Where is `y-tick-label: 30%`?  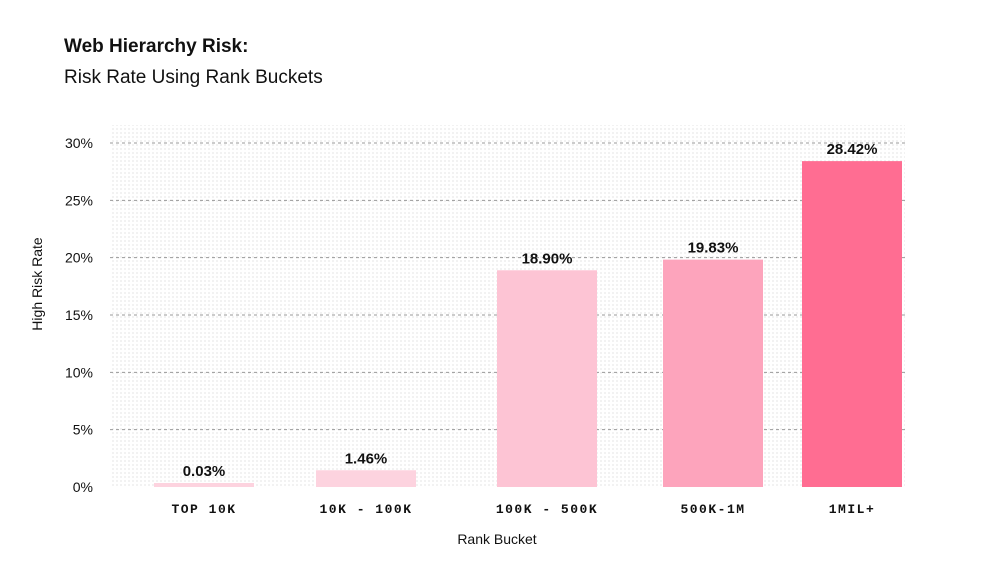 y-tick-label: 30% is located at coordinates (79, 143).